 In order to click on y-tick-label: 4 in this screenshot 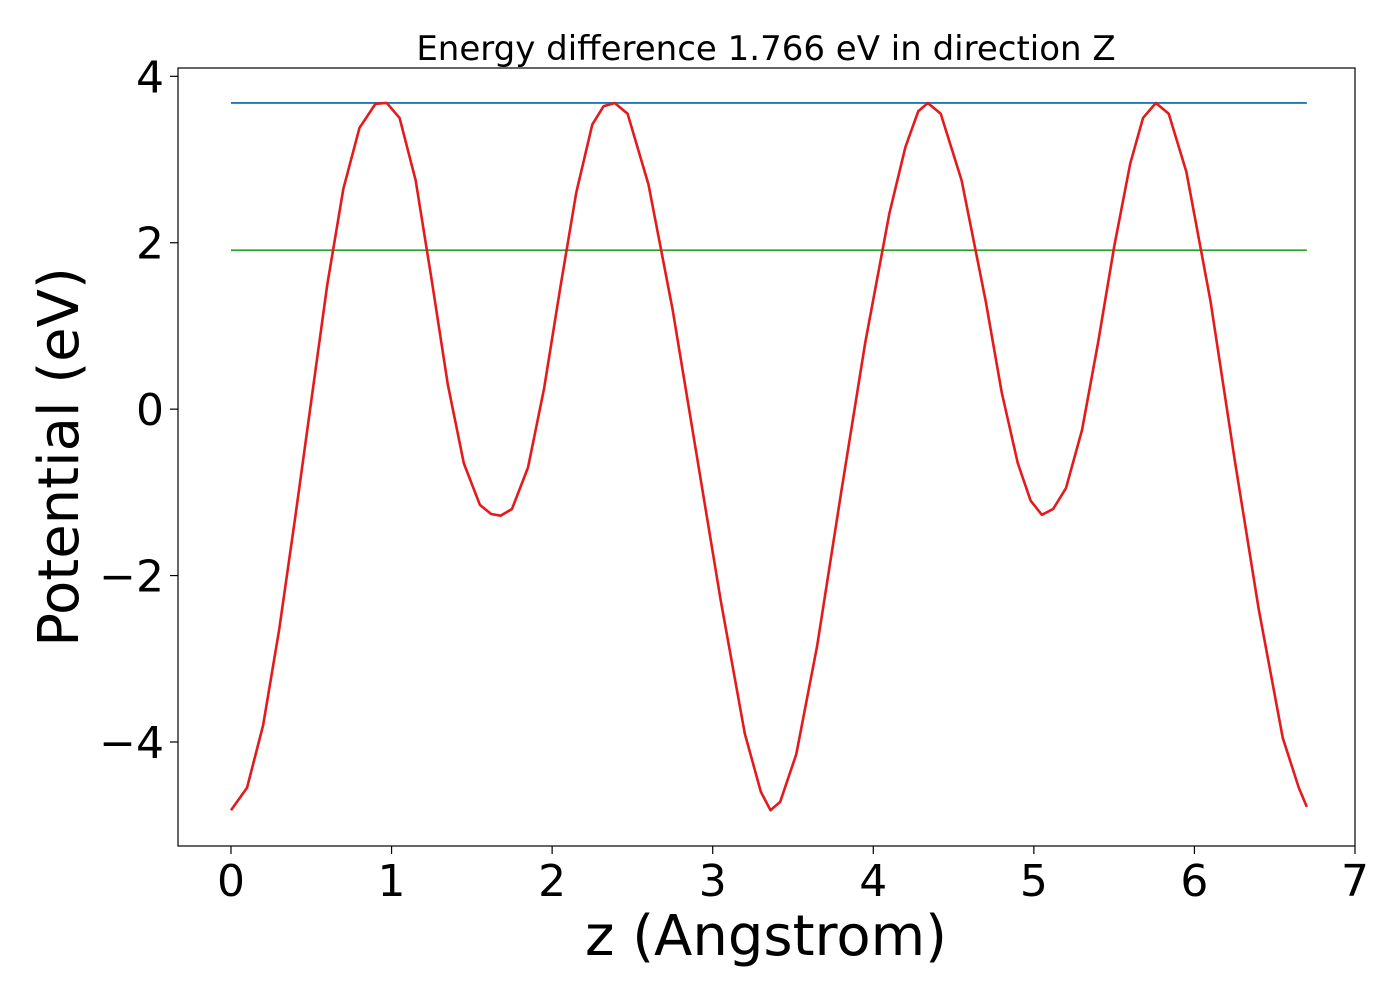, I will do `click(150, 77)`.